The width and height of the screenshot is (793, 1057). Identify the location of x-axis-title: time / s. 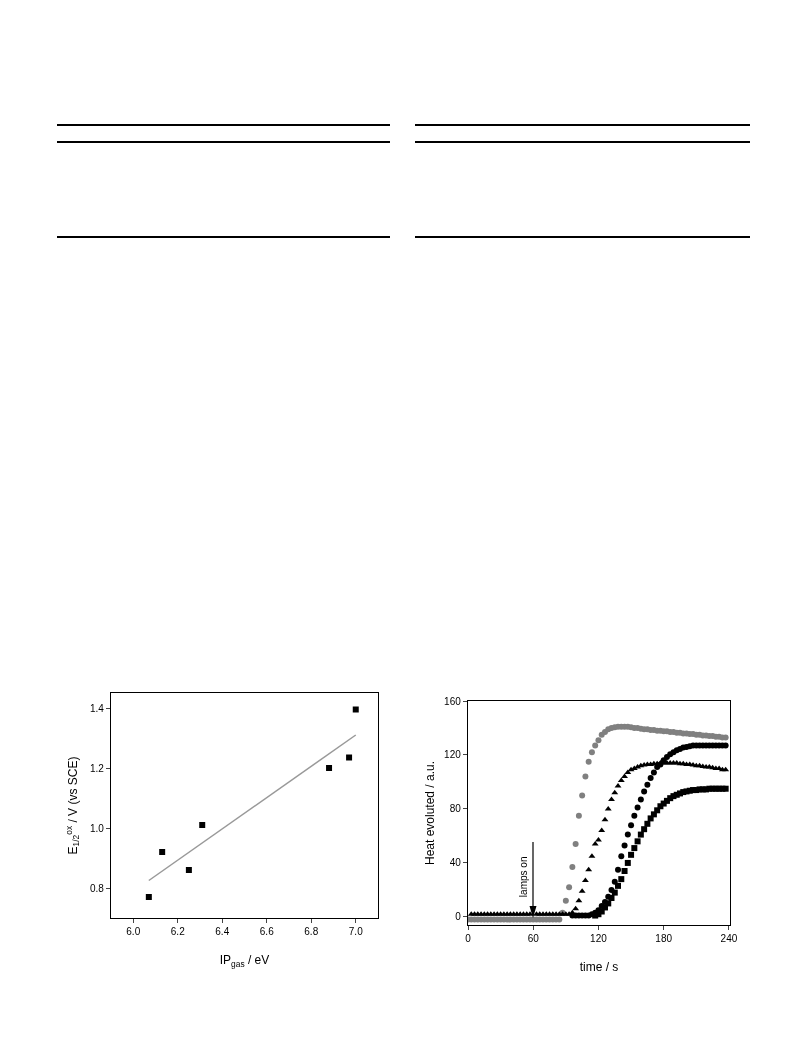
(599, 967).